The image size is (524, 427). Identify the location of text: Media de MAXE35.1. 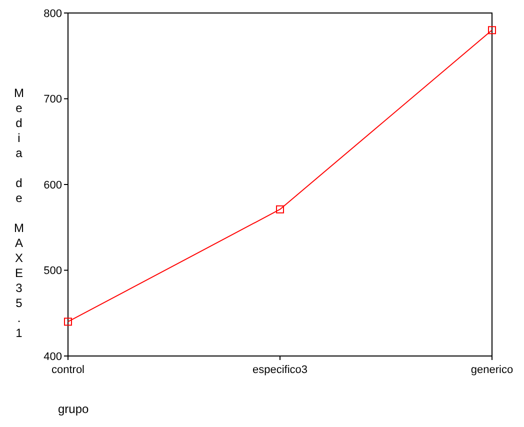
(19, 213).